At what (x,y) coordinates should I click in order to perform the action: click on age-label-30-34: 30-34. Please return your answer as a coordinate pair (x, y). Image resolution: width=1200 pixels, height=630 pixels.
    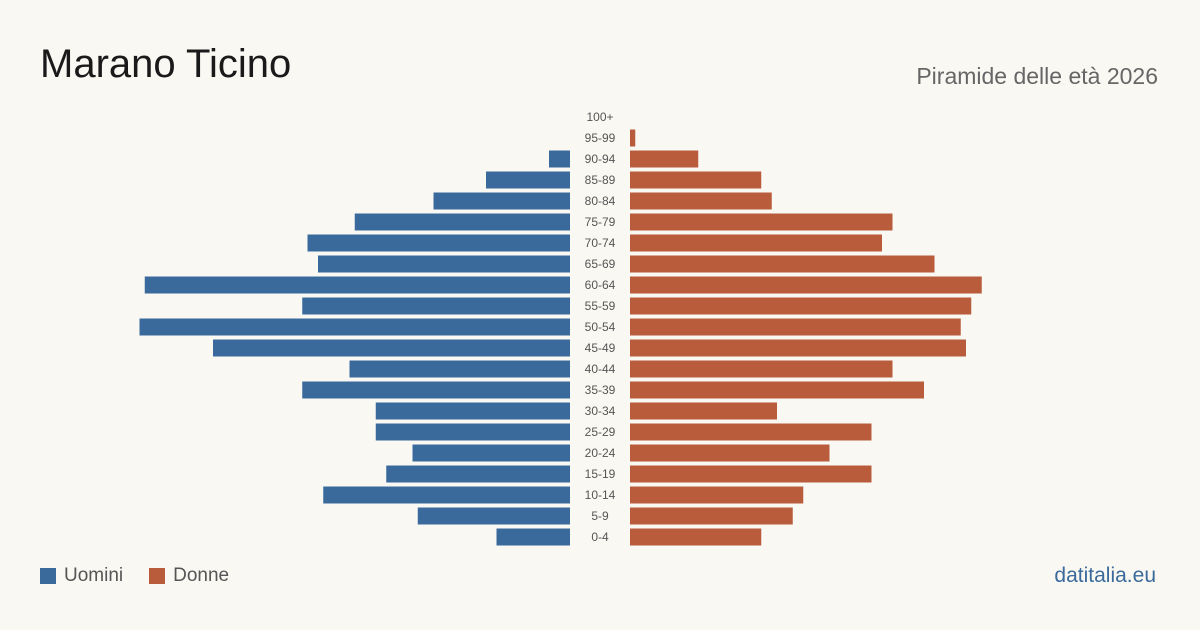
    Looking at the image, I should click on (600, 411).